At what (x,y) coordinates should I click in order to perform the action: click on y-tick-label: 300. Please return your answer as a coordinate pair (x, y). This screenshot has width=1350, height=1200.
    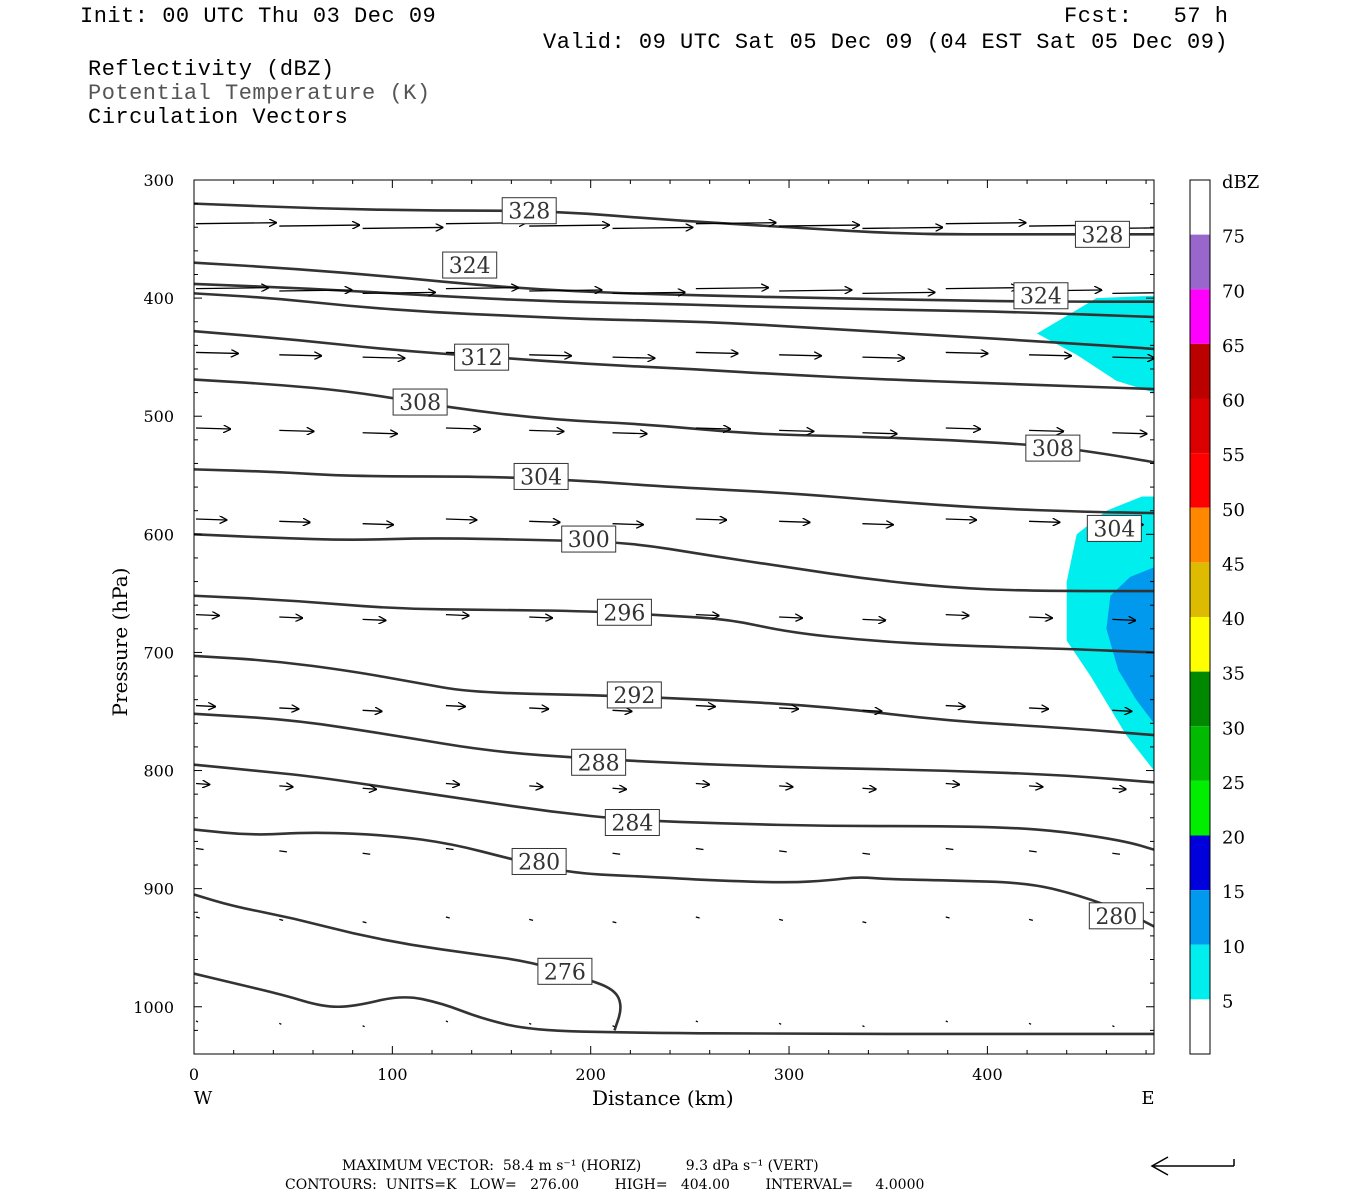
    Looking at the image, I should click on (158, 180).